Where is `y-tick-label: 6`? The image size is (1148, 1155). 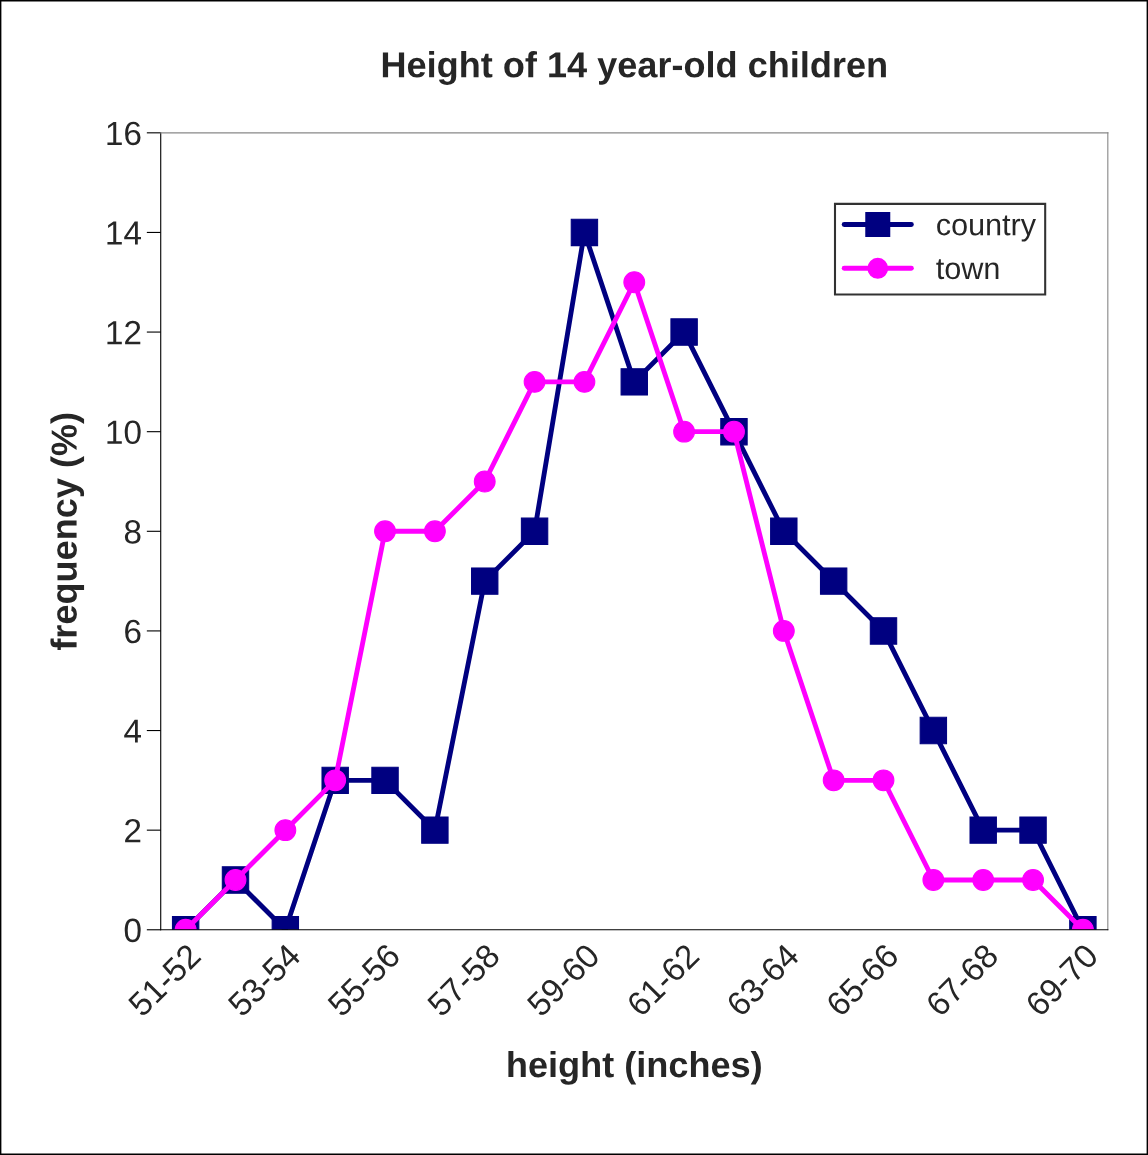 y-tick-label: 6 is located at coordinates (133, 631).